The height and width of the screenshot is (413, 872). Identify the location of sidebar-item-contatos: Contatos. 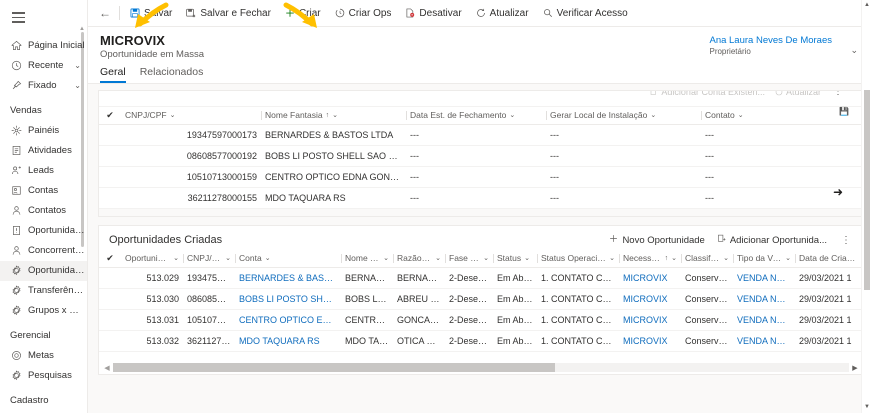
(43, 211).